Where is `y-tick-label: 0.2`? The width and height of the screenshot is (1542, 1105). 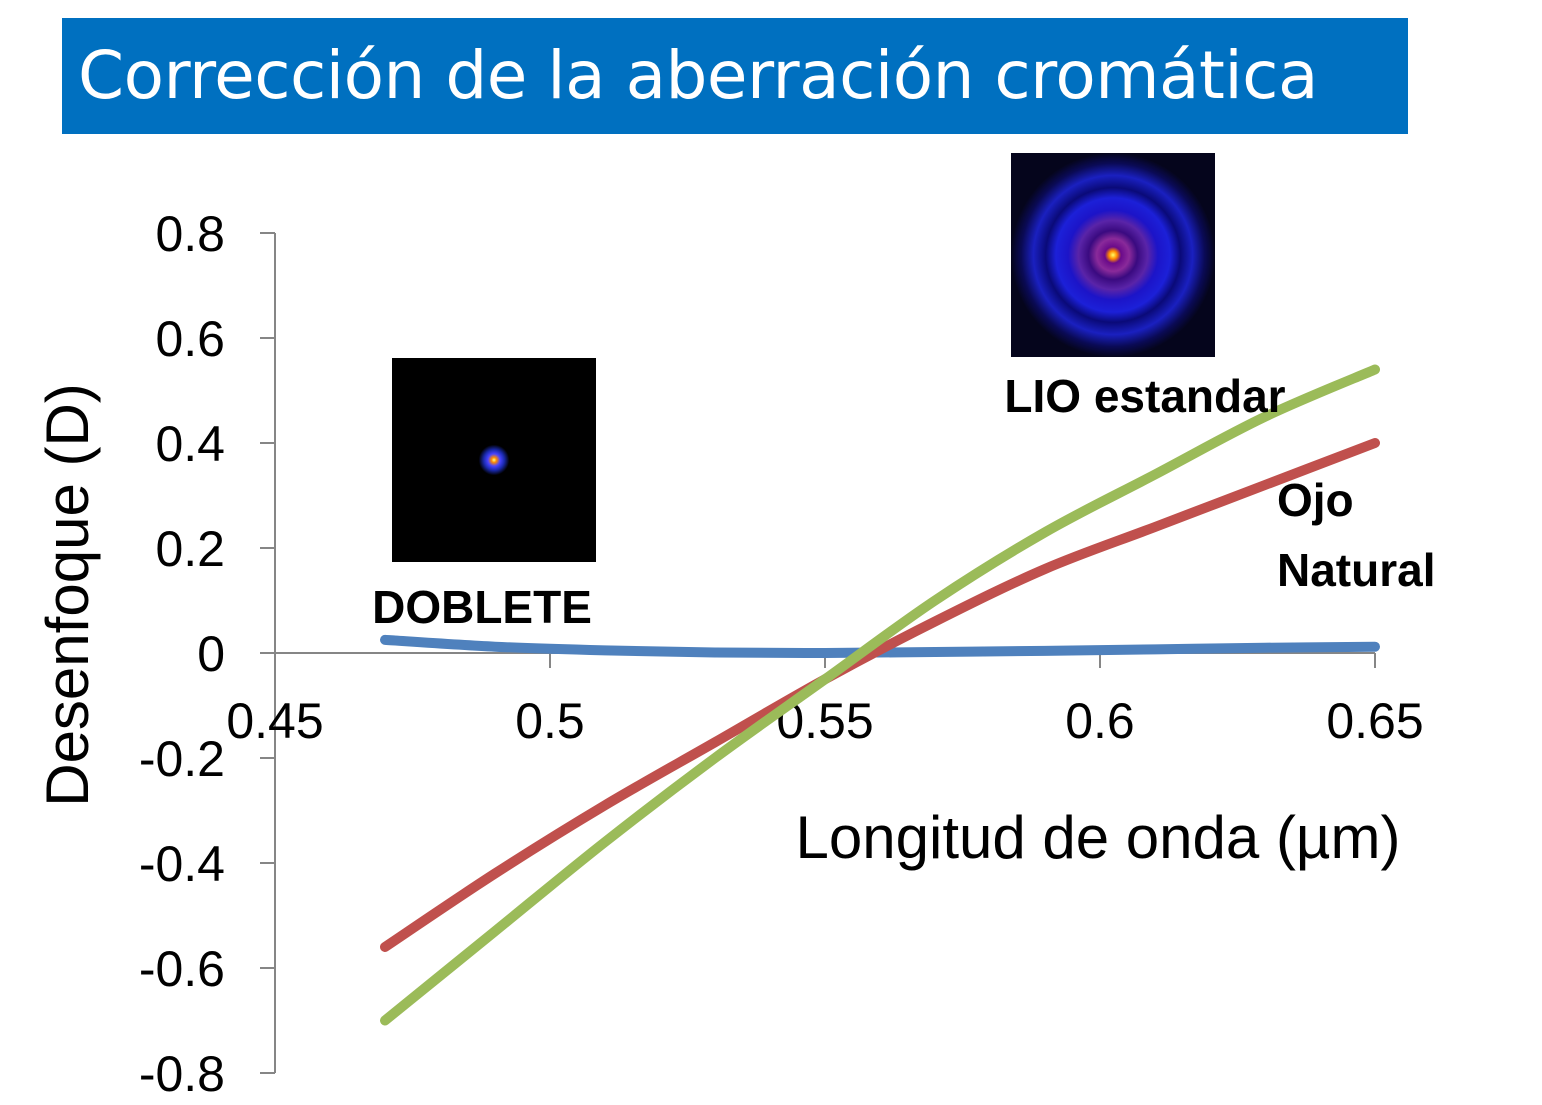 y-tick-label: 0.2 is located at coordinates (190, 549).